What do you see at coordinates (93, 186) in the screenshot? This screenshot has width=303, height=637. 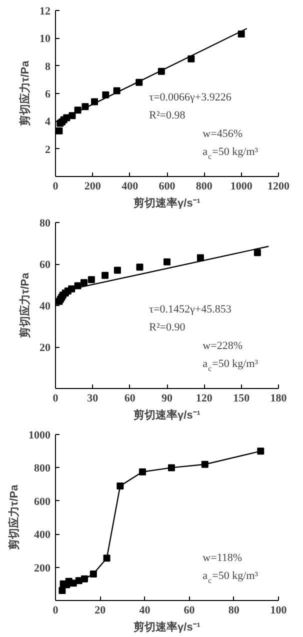 I see `x-tick-label: 200` at bounding box center [93, 186].